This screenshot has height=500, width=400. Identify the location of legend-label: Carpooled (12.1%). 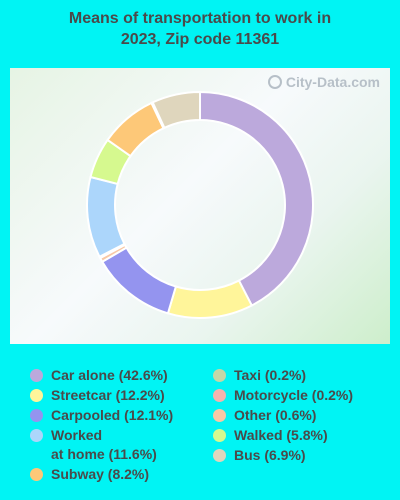
(112, 415).